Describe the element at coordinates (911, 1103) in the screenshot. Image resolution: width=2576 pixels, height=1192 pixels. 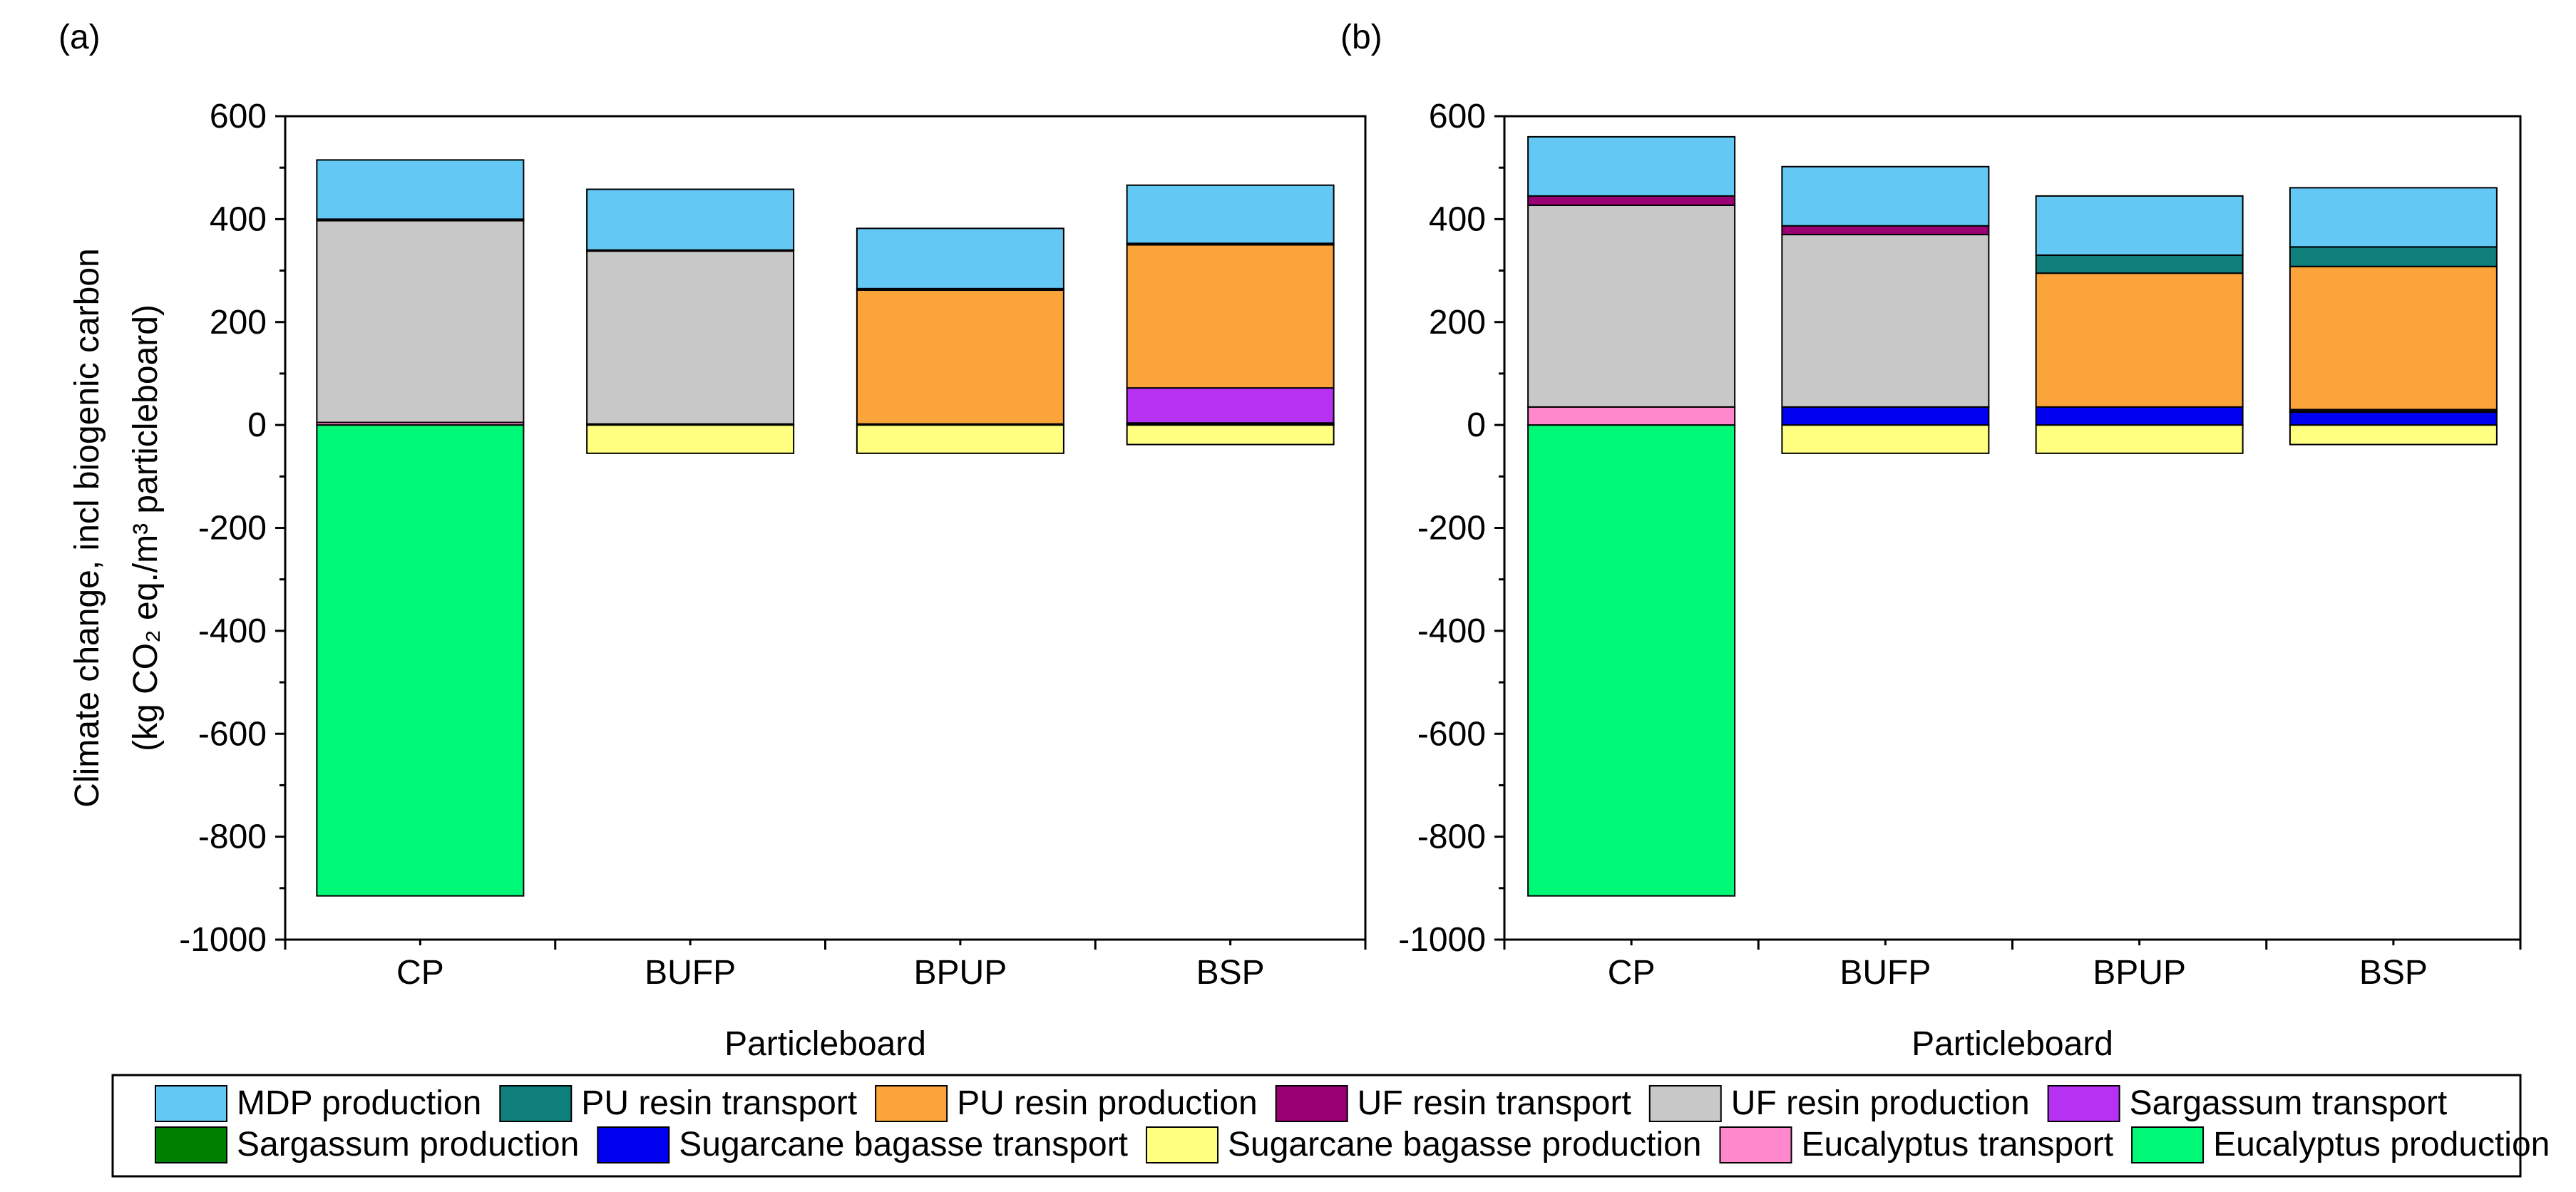
I see `legend-swatch-pu-resin-production` at that location.